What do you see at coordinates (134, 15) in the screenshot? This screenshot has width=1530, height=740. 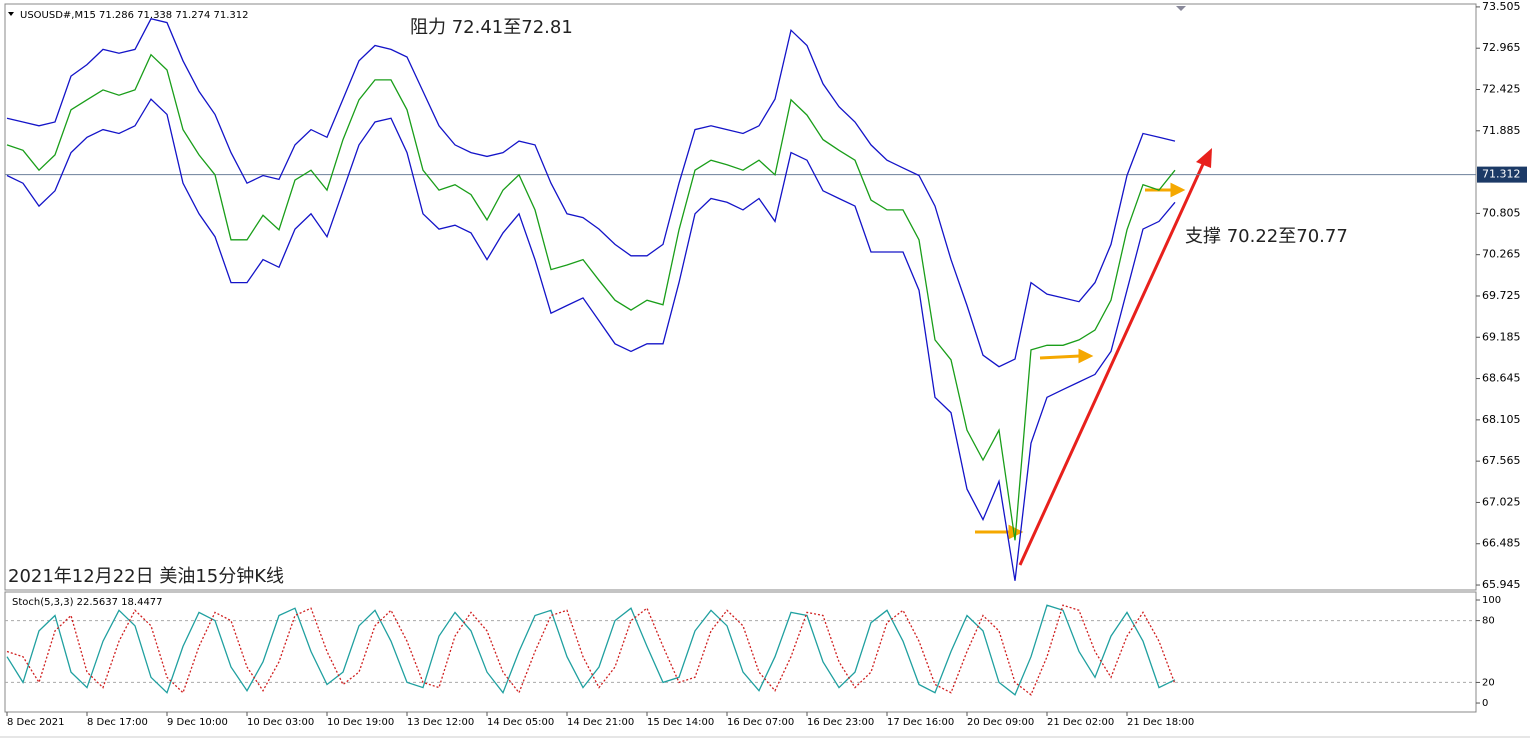 I see `symbol-header: USOUSD#,M15 71.286 71.338 71.274 71.312` at bounding box center [134, 15].